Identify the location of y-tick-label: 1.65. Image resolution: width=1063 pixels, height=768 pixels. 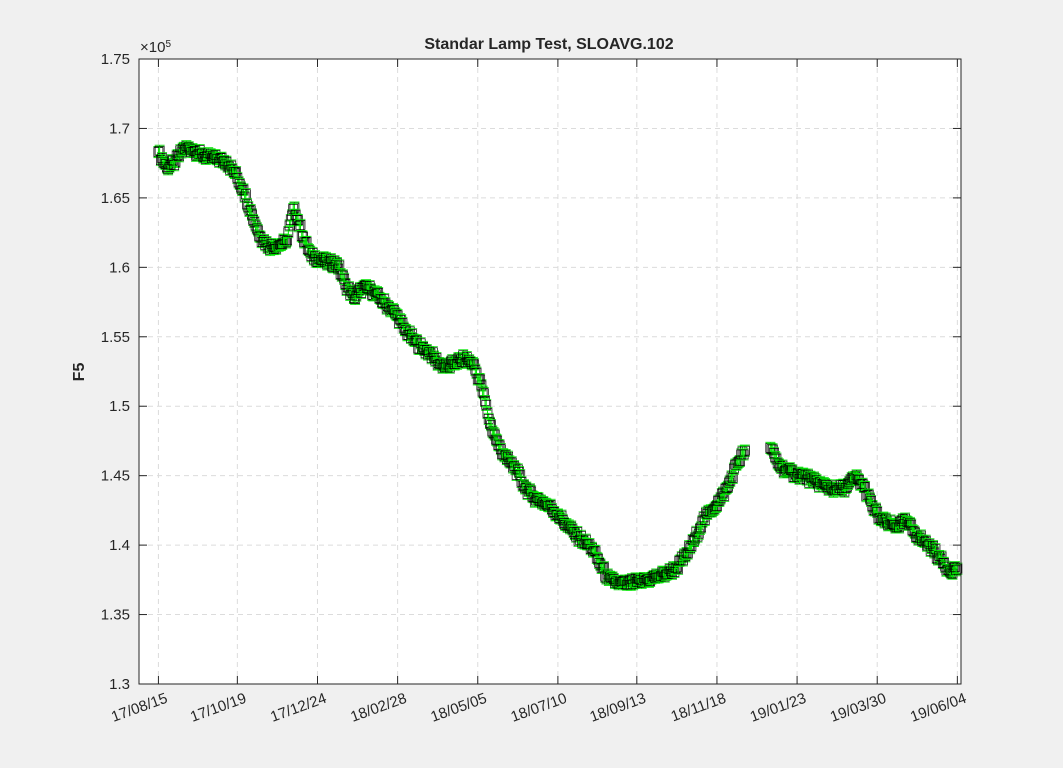
(115, 198).